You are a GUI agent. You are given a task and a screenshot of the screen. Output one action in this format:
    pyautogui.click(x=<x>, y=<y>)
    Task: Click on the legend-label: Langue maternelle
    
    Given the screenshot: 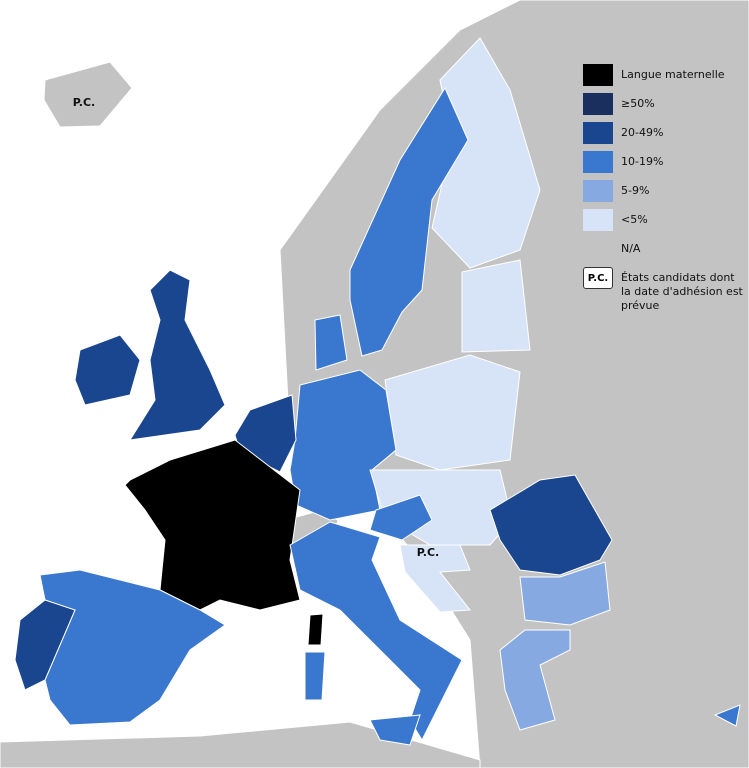 What is the action you would take?
    pyautogui.click(x=673, y=74)
    